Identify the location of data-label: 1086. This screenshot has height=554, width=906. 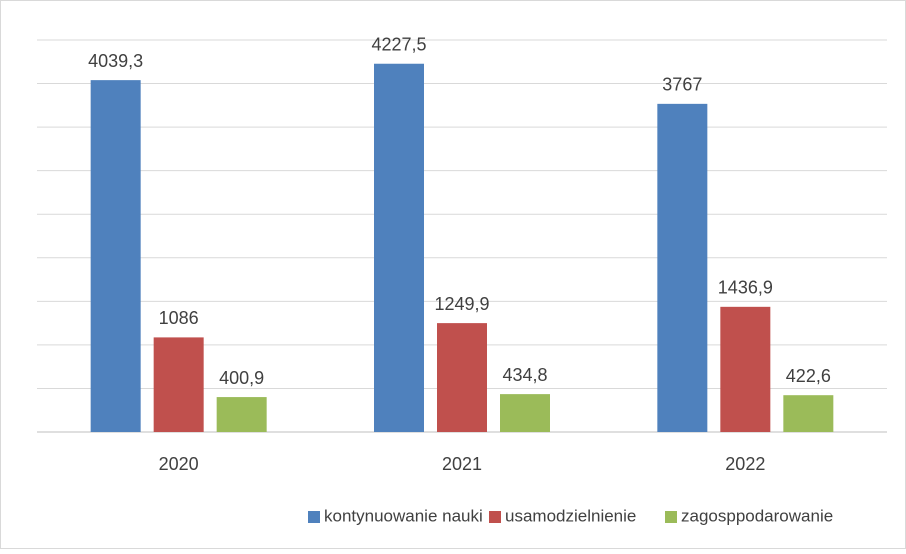
(179, 318).